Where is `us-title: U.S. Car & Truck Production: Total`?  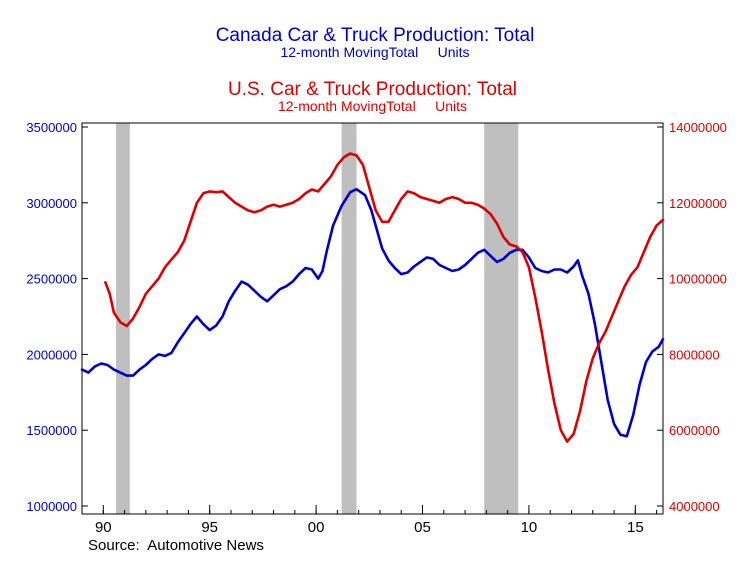
us-title: U.S. Car & Truck Production: Total is located at coordinates (372, 89).